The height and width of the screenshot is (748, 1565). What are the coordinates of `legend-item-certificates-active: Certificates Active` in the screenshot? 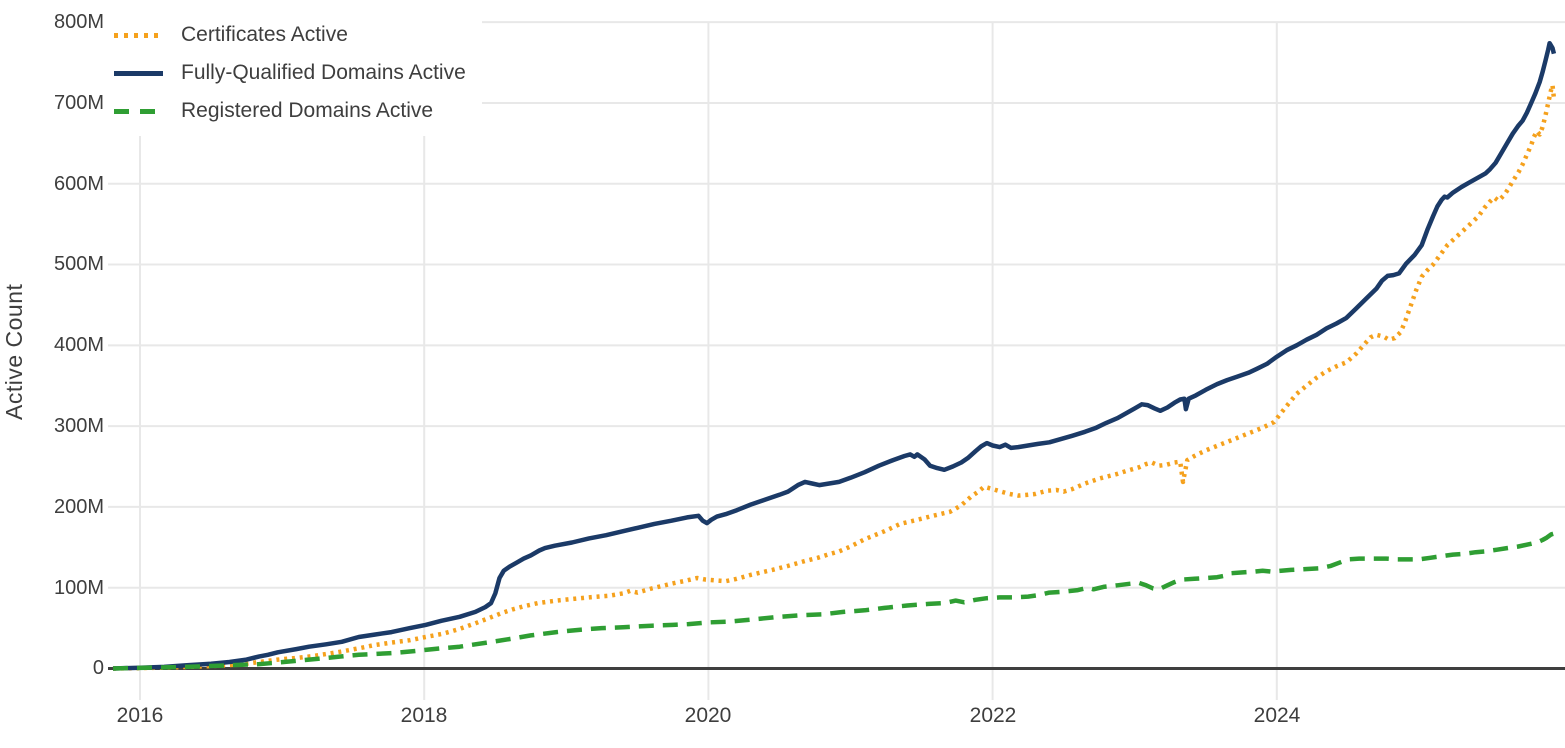 It's located at (290, 35).